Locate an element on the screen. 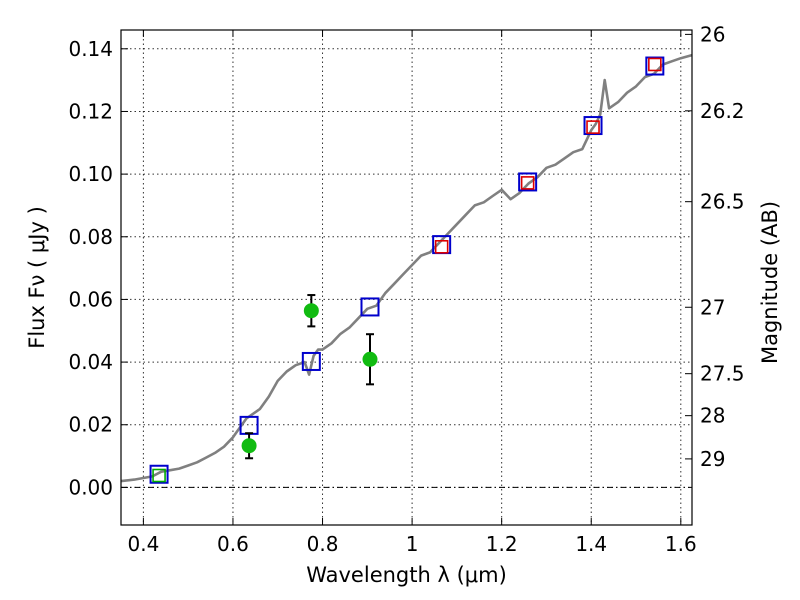 This screenshot has width=800, height=600. y-tick-label: 0.12 is located at coordinates (90, 111).